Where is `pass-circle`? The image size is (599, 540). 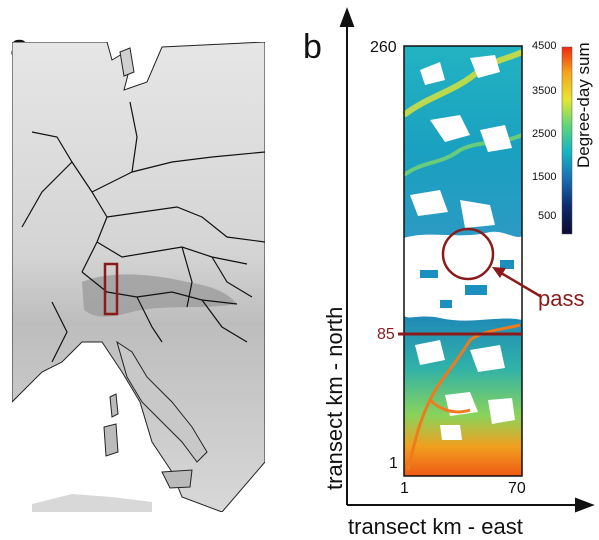 pass-circle is located at coordinates (468, 254).